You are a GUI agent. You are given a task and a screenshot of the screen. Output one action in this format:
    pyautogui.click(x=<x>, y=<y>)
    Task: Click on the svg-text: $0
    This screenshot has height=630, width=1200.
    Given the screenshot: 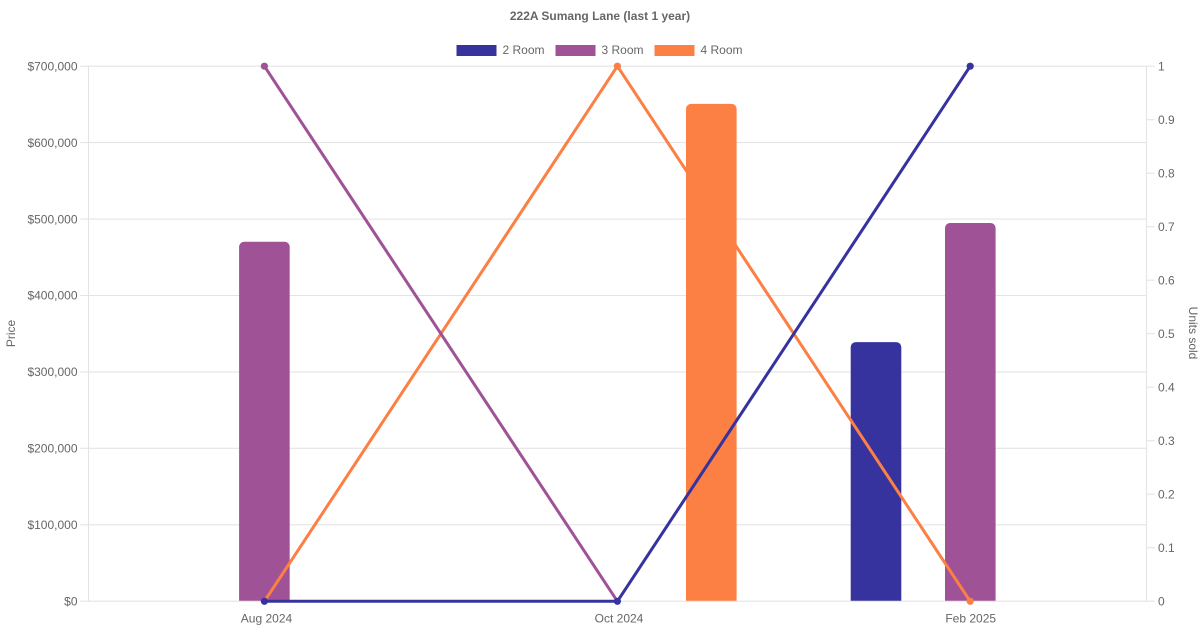 What is the action you would take?
    pyautogui.click(x=71, y=601)
    